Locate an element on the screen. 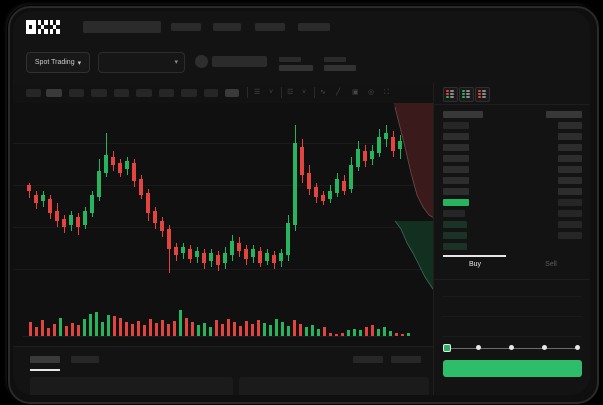 The image size is (603, 405). tab-open-orders is located at coordinates (45, 359).